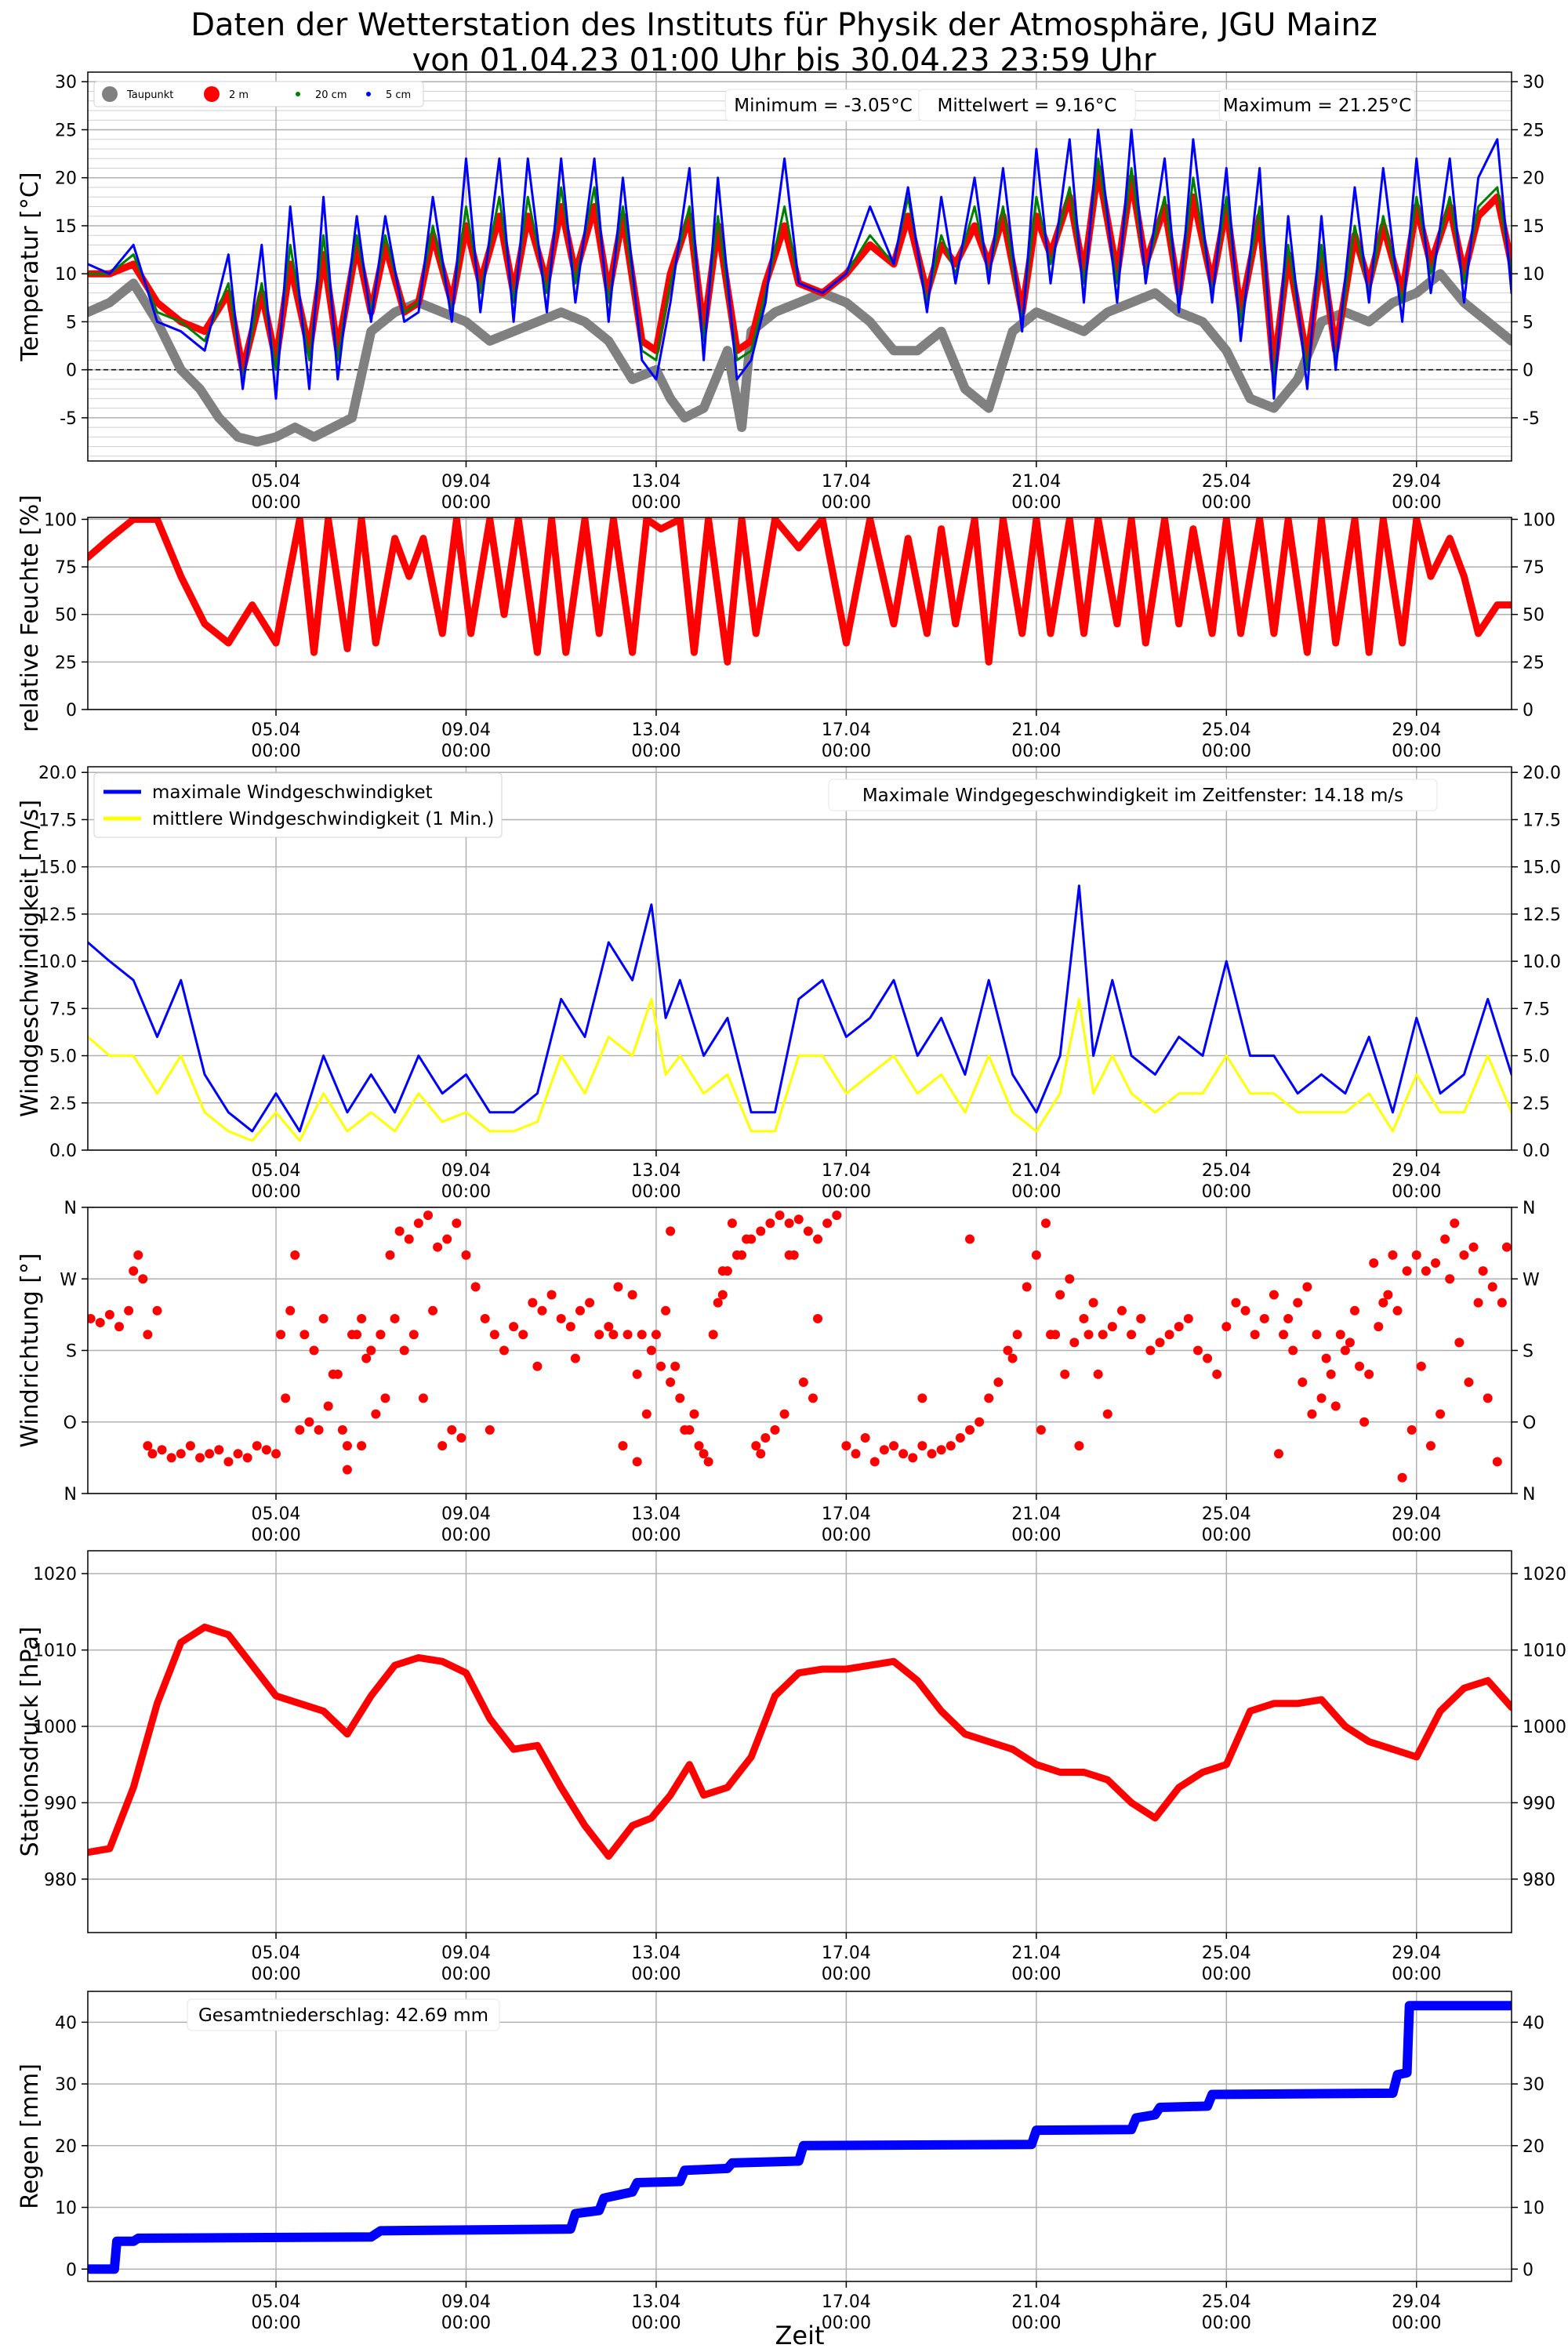 The width and height of the screenshot is (1568, 2352). Describe the element at coordinates (66, 83) in the screenshot. I see `y-tick-label-left: 30` at that location.